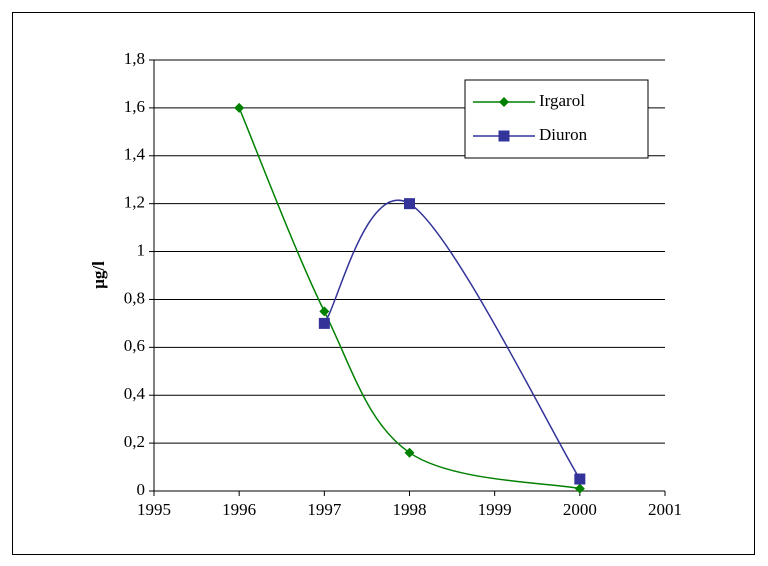 The width and height of the screenshot is (768, 566). Describe the element at coordinates (134, 297) in the screenshot. I see `y-tick-label: 0,8` at that location.